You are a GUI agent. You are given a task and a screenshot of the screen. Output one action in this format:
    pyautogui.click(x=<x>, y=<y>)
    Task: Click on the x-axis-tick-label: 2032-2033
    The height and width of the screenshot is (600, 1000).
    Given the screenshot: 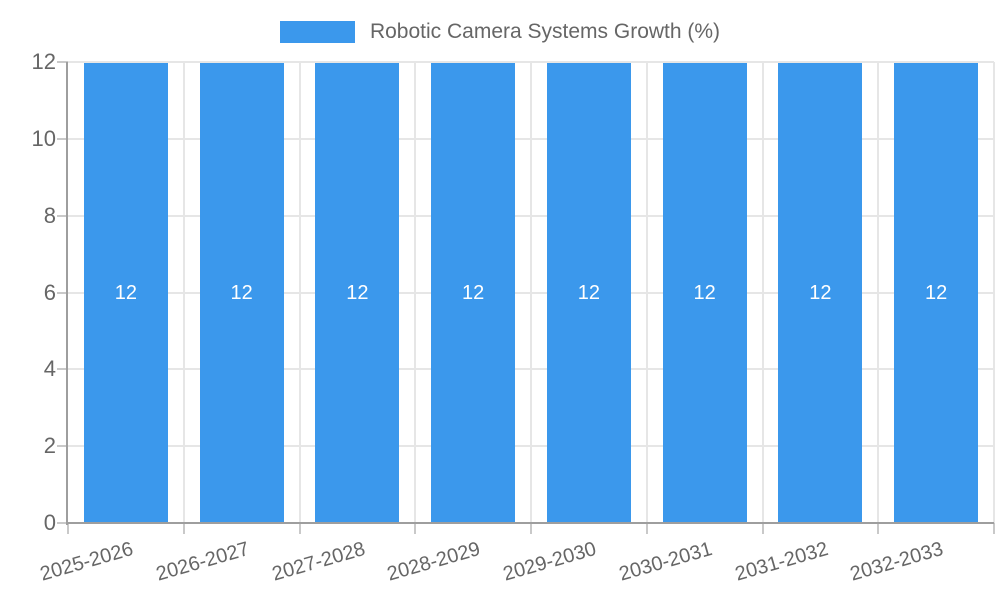 What is the action you would take?
    pyautogui.click(x=897, y=562)
    